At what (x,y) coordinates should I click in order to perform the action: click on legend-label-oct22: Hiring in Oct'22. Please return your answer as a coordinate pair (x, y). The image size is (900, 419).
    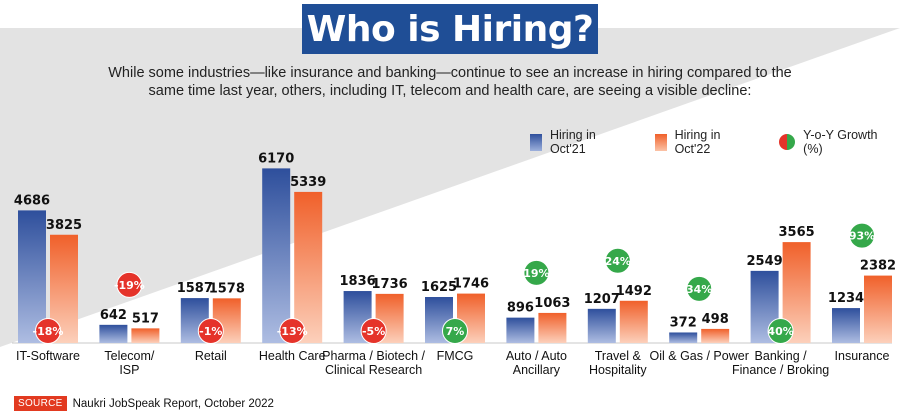
    Looking at the image, I should click on (697, 142).